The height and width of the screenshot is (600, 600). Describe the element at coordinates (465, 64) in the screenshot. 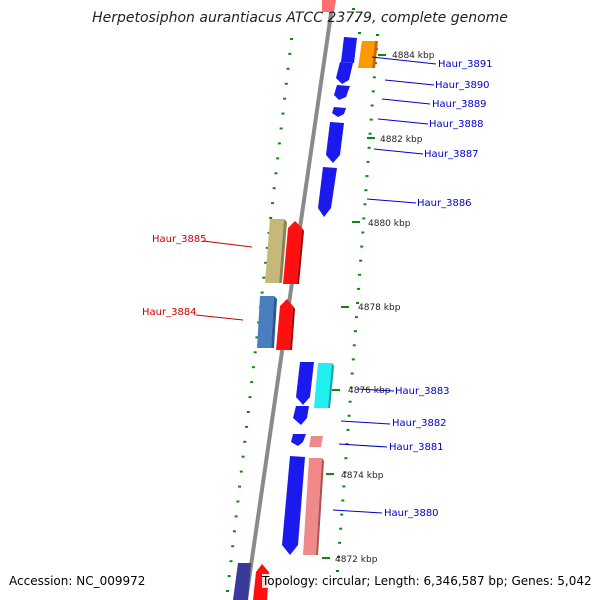

I see `gene-label-haur-3891: Haur_3891` at that location.